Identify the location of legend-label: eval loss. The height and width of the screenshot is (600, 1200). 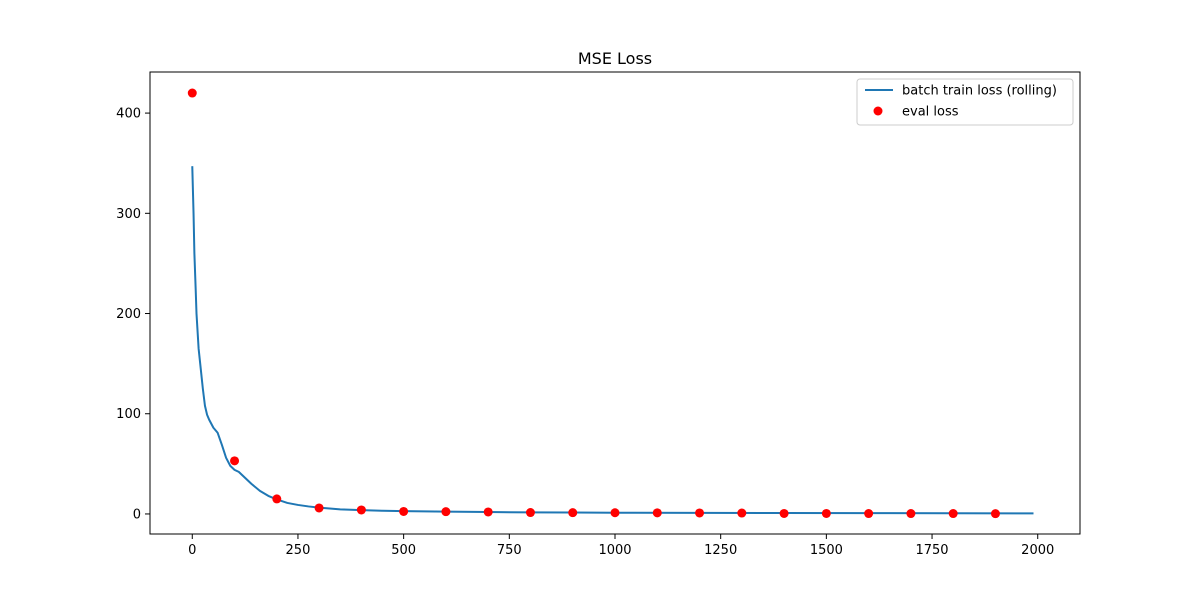
(930, 112).